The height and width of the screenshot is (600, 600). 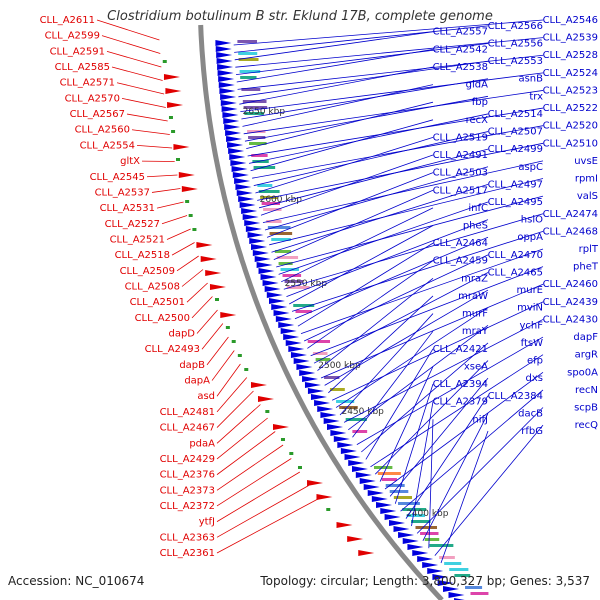 What do you see at coordinates (97, 114) in the screenshot?
I see `left-gene-label: CLL_A2567` at bounding box center [97, 114].